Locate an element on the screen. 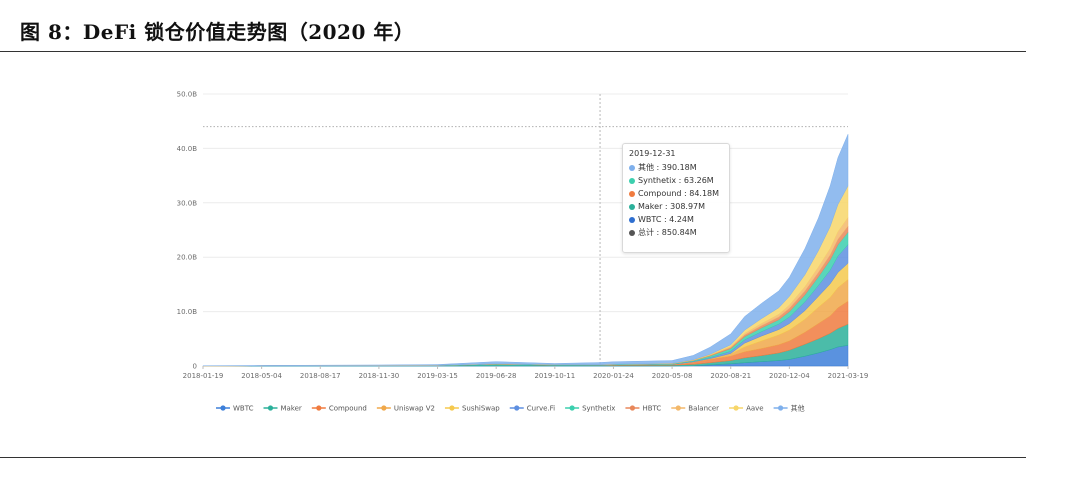 This screenshot has width=1080, height=500. legend-label: Maker is located at coordinates (290, 409).